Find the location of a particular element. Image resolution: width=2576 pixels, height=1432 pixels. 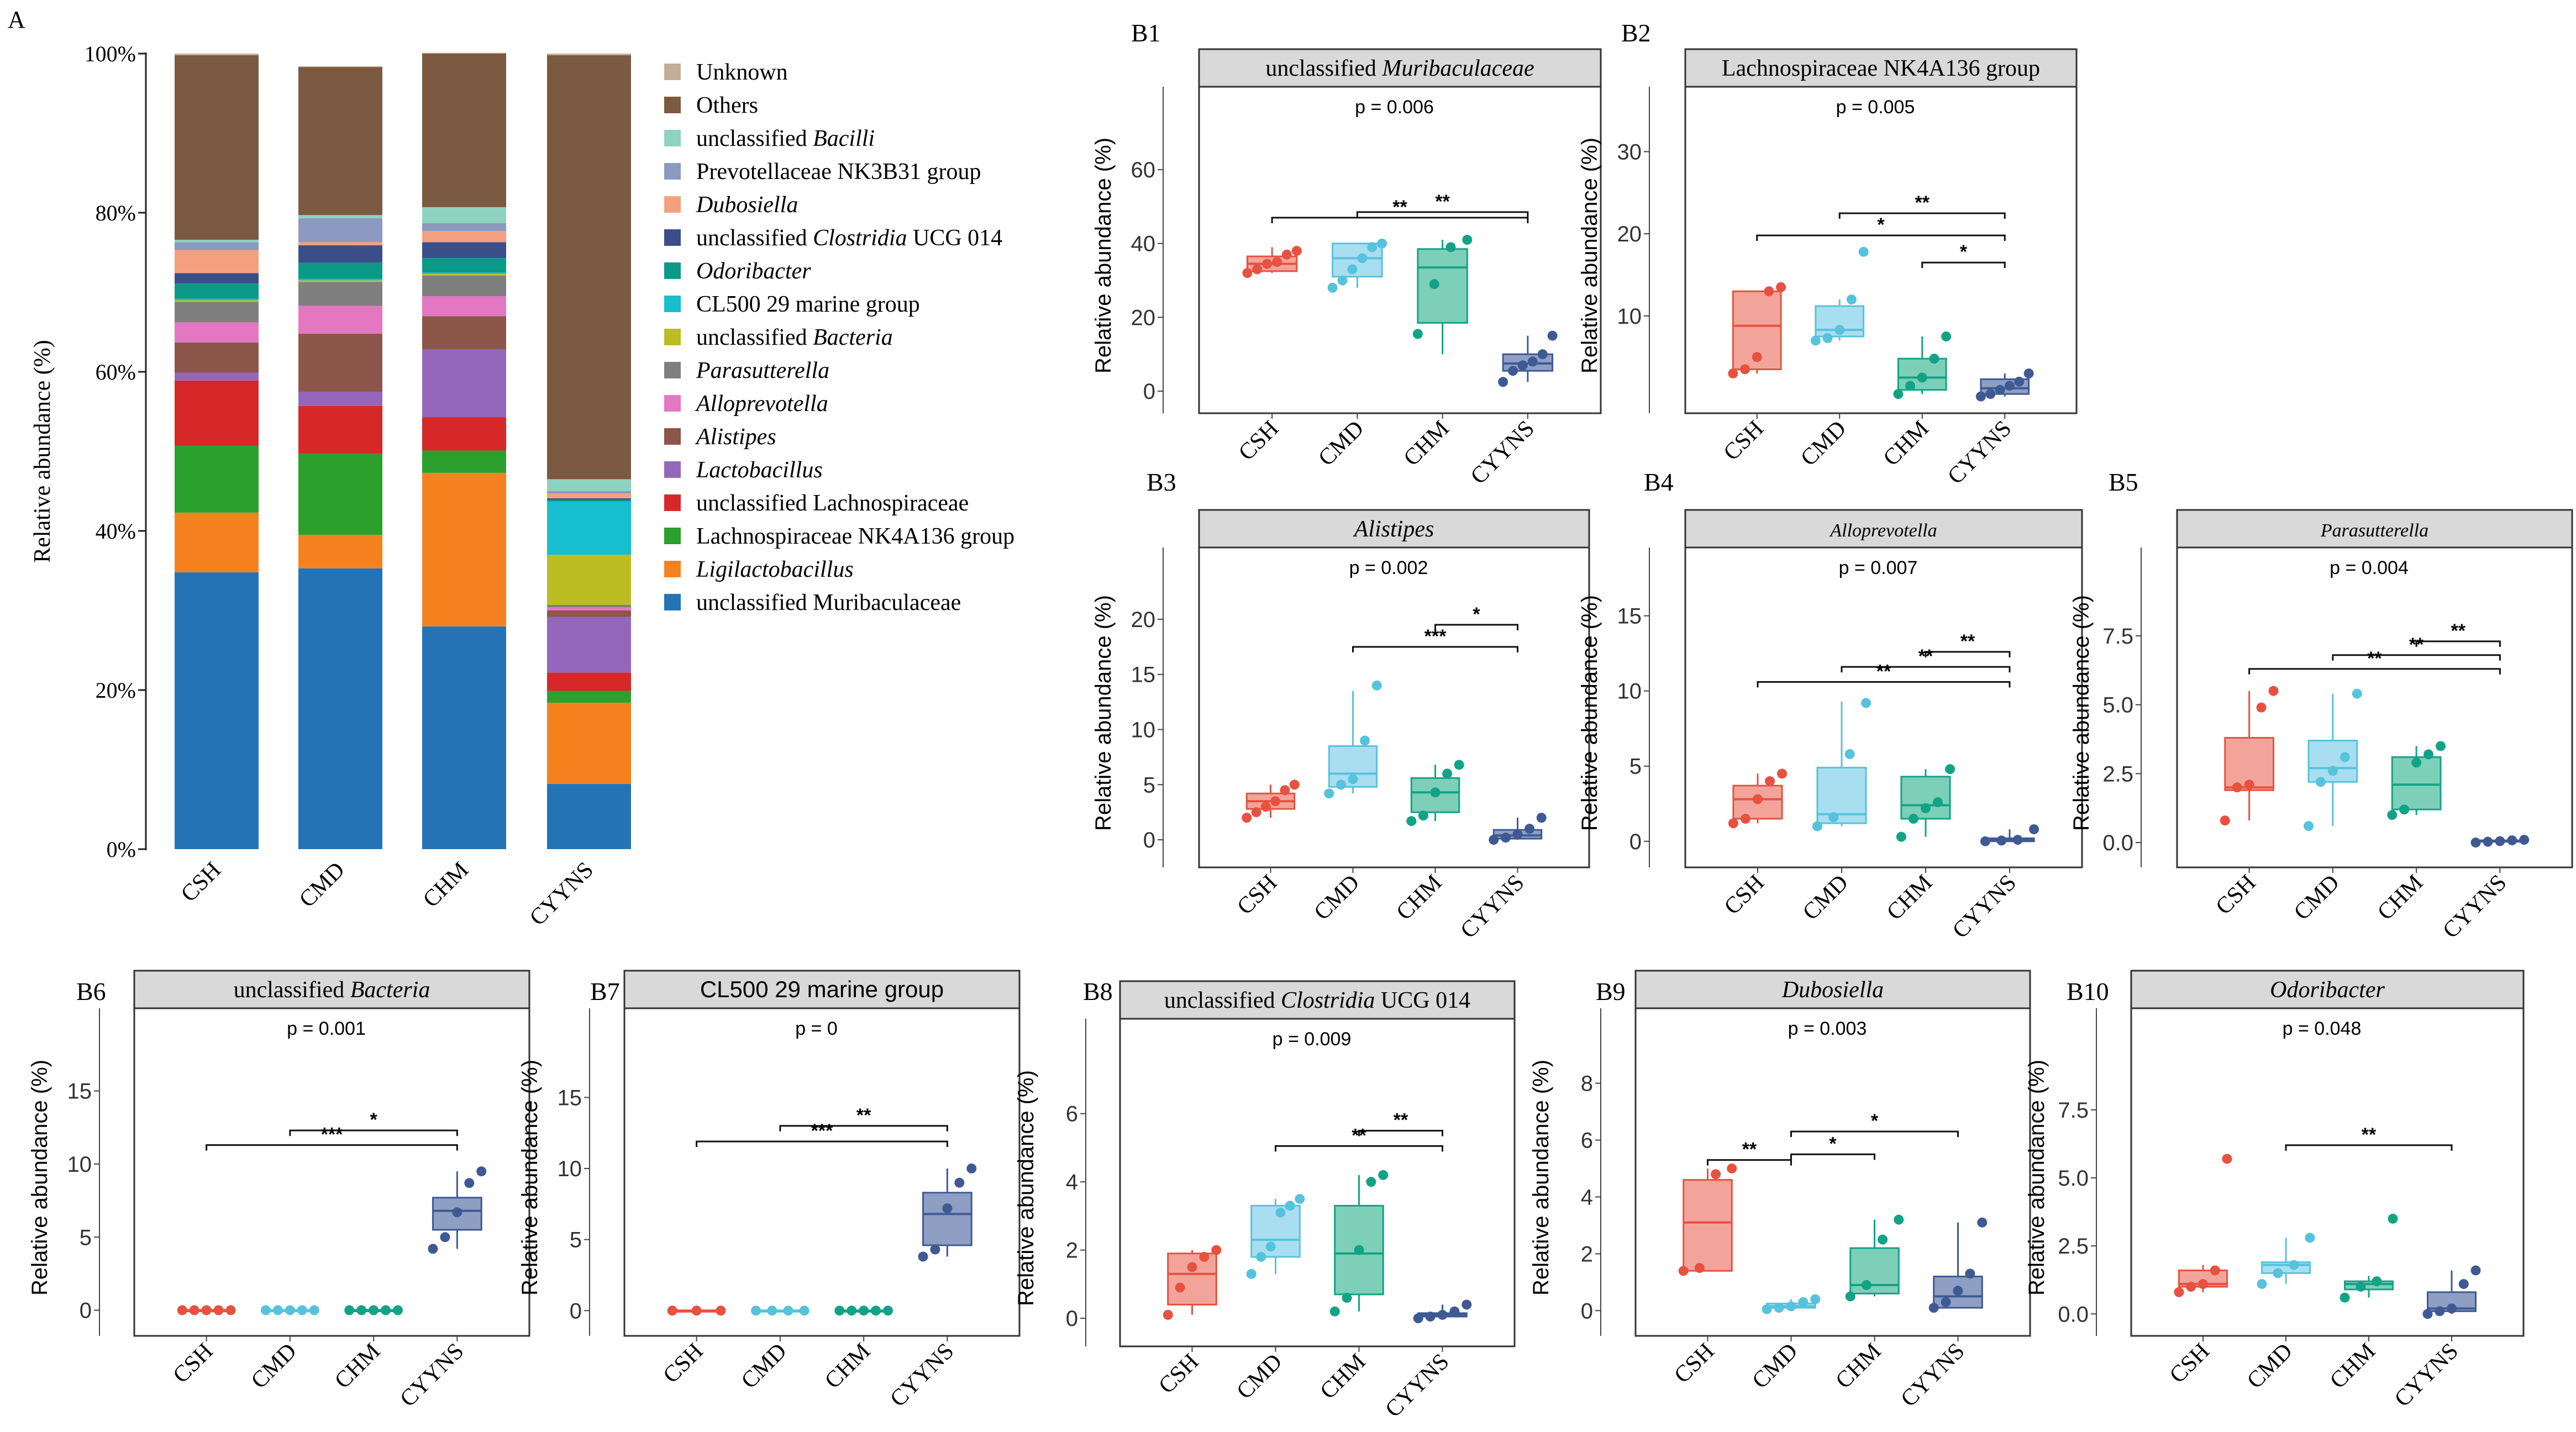

facet-title: Dubosiella is located at coordinates (1832, 990).